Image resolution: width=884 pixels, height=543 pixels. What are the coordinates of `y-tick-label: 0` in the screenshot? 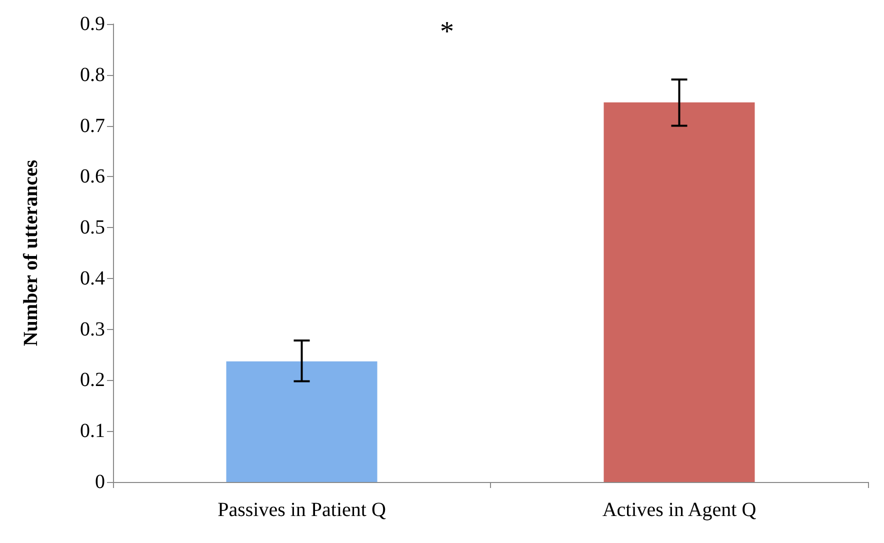 It's located at (100, 482).